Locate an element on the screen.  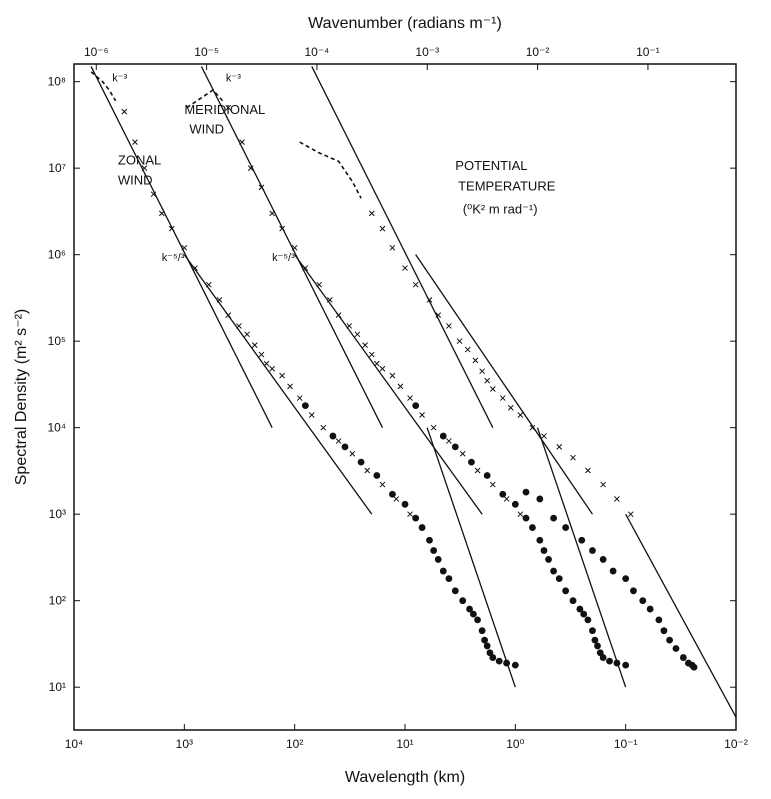
y-tick-label: 10⁸ is located at coordinates (57, 82).